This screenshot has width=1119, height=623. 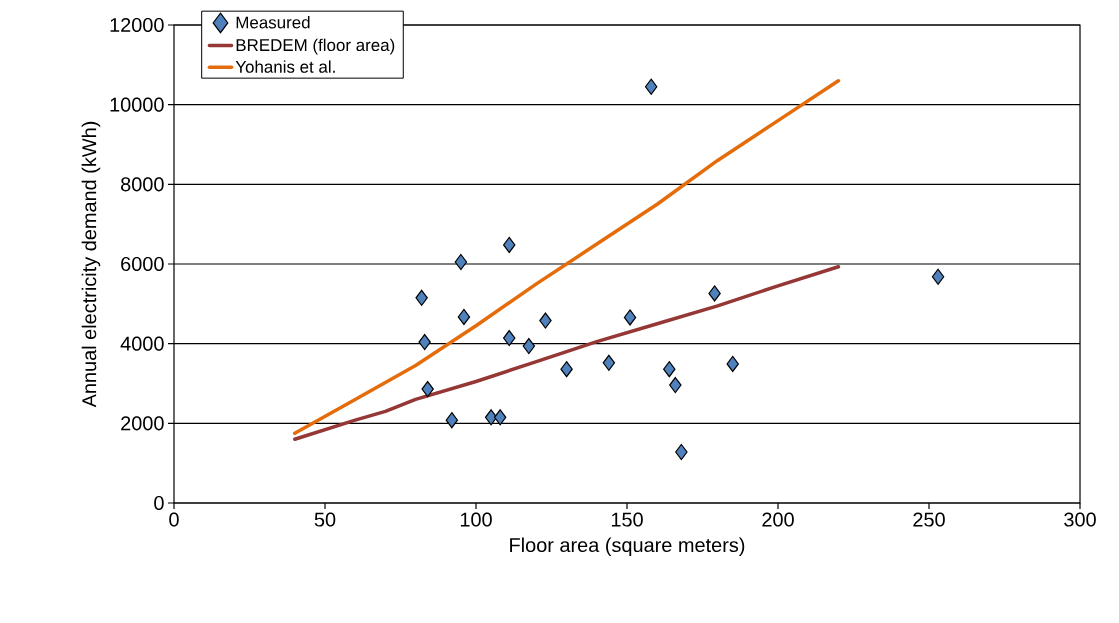 I want to click on y-tick-label: 0, so click(x=159, y=503).